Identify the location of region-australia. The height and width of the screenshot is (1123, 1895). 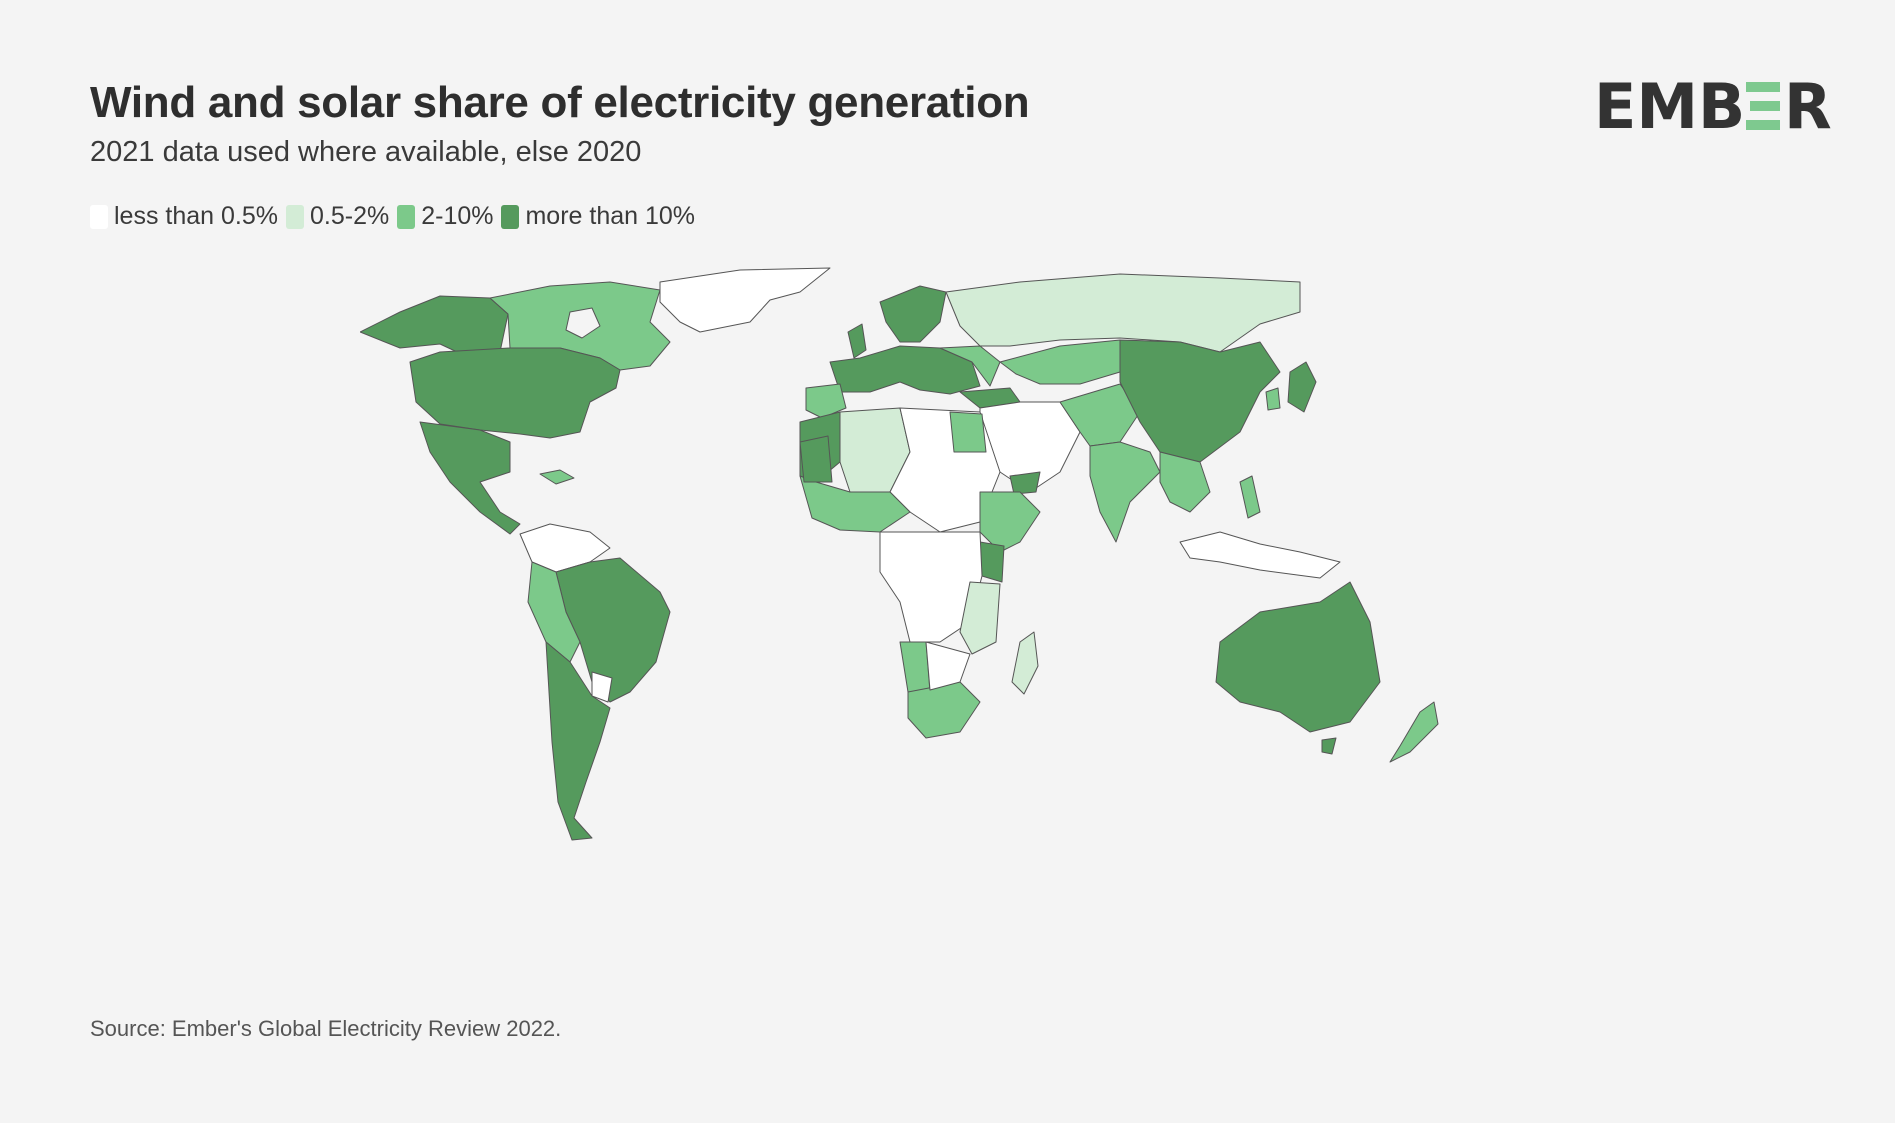
(1298, 657).